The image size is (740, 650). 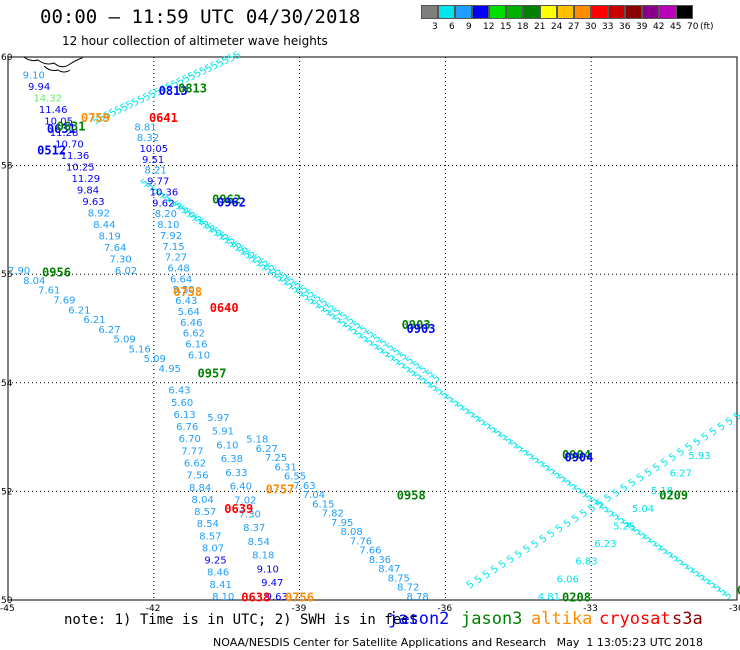 What do you see at coordinates (255, 598) in the screenshot?
I see `pass-time-label: 0638` at bounding box center [255, 598].